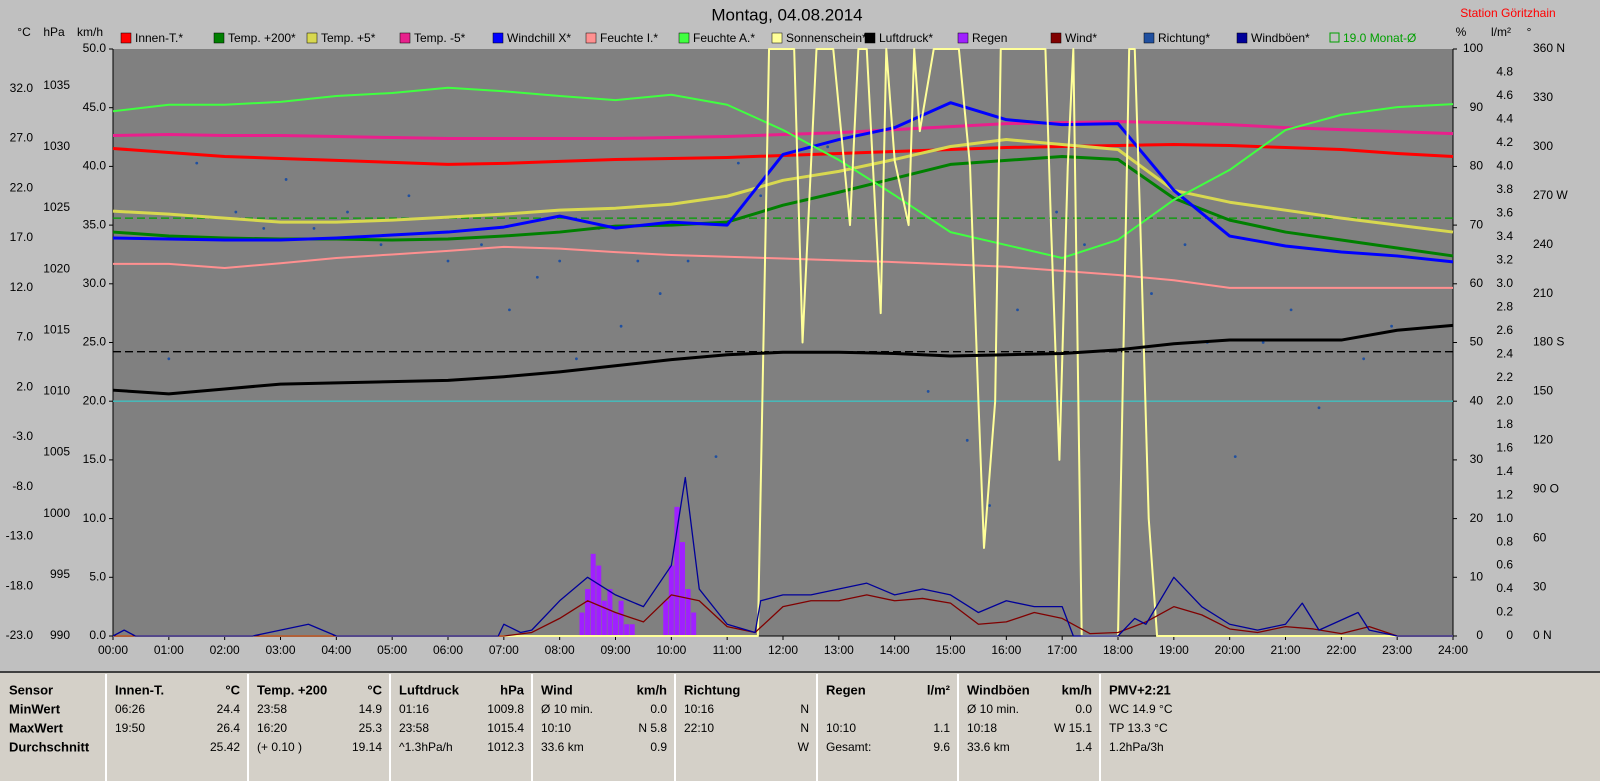 This screenshot has height=781, width=1600. I want to click on y-tick-label: 1.0, so click(1504, 518).